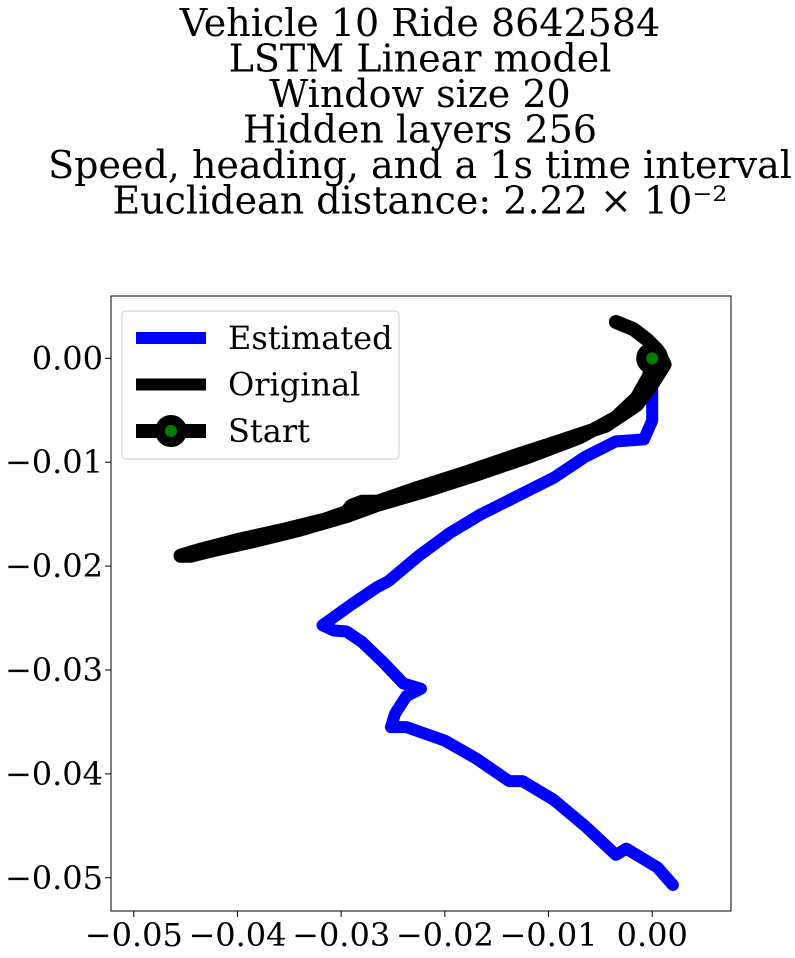 Image resolution: width=795 pixels, height=958 pixels. What do you see at coordinates (419, 201) in the screenshot?
I see `title-line-6: Euclidean distance: 2.22 × 10⁻²` at bounding box center [419, 201].